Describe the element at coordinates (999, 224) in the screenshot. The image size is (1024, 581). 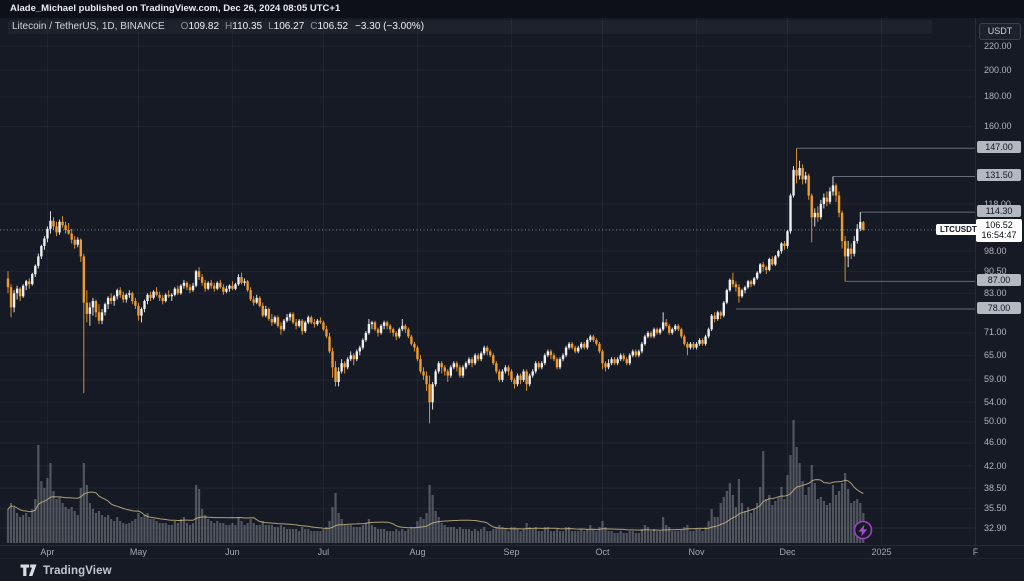
I see `current-price-value: 106.52` at that location.